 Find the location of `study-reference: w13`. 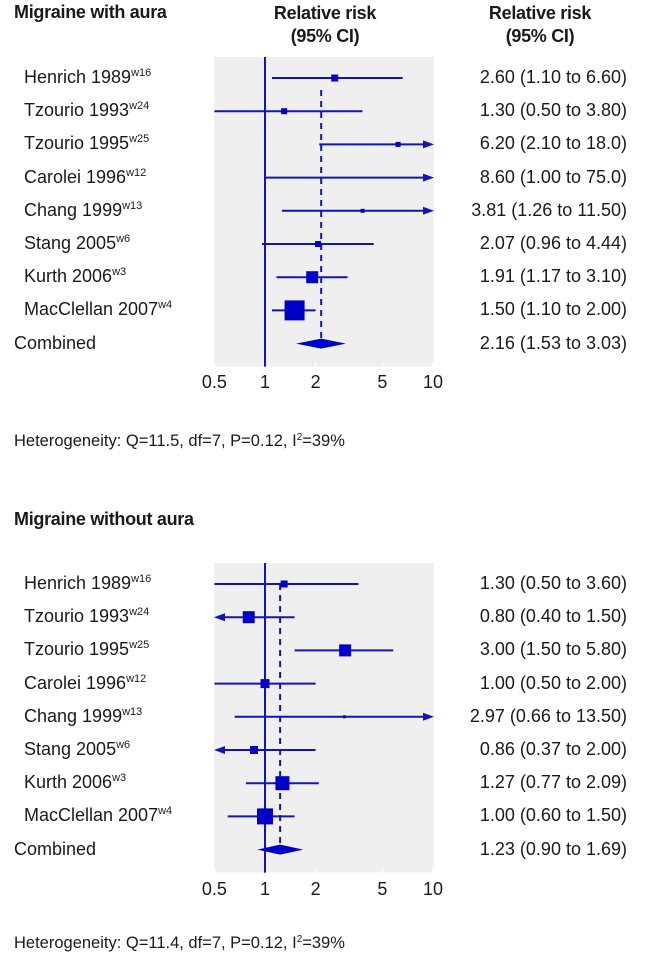

study-reference: w13 is located at coordinates (132, 711).